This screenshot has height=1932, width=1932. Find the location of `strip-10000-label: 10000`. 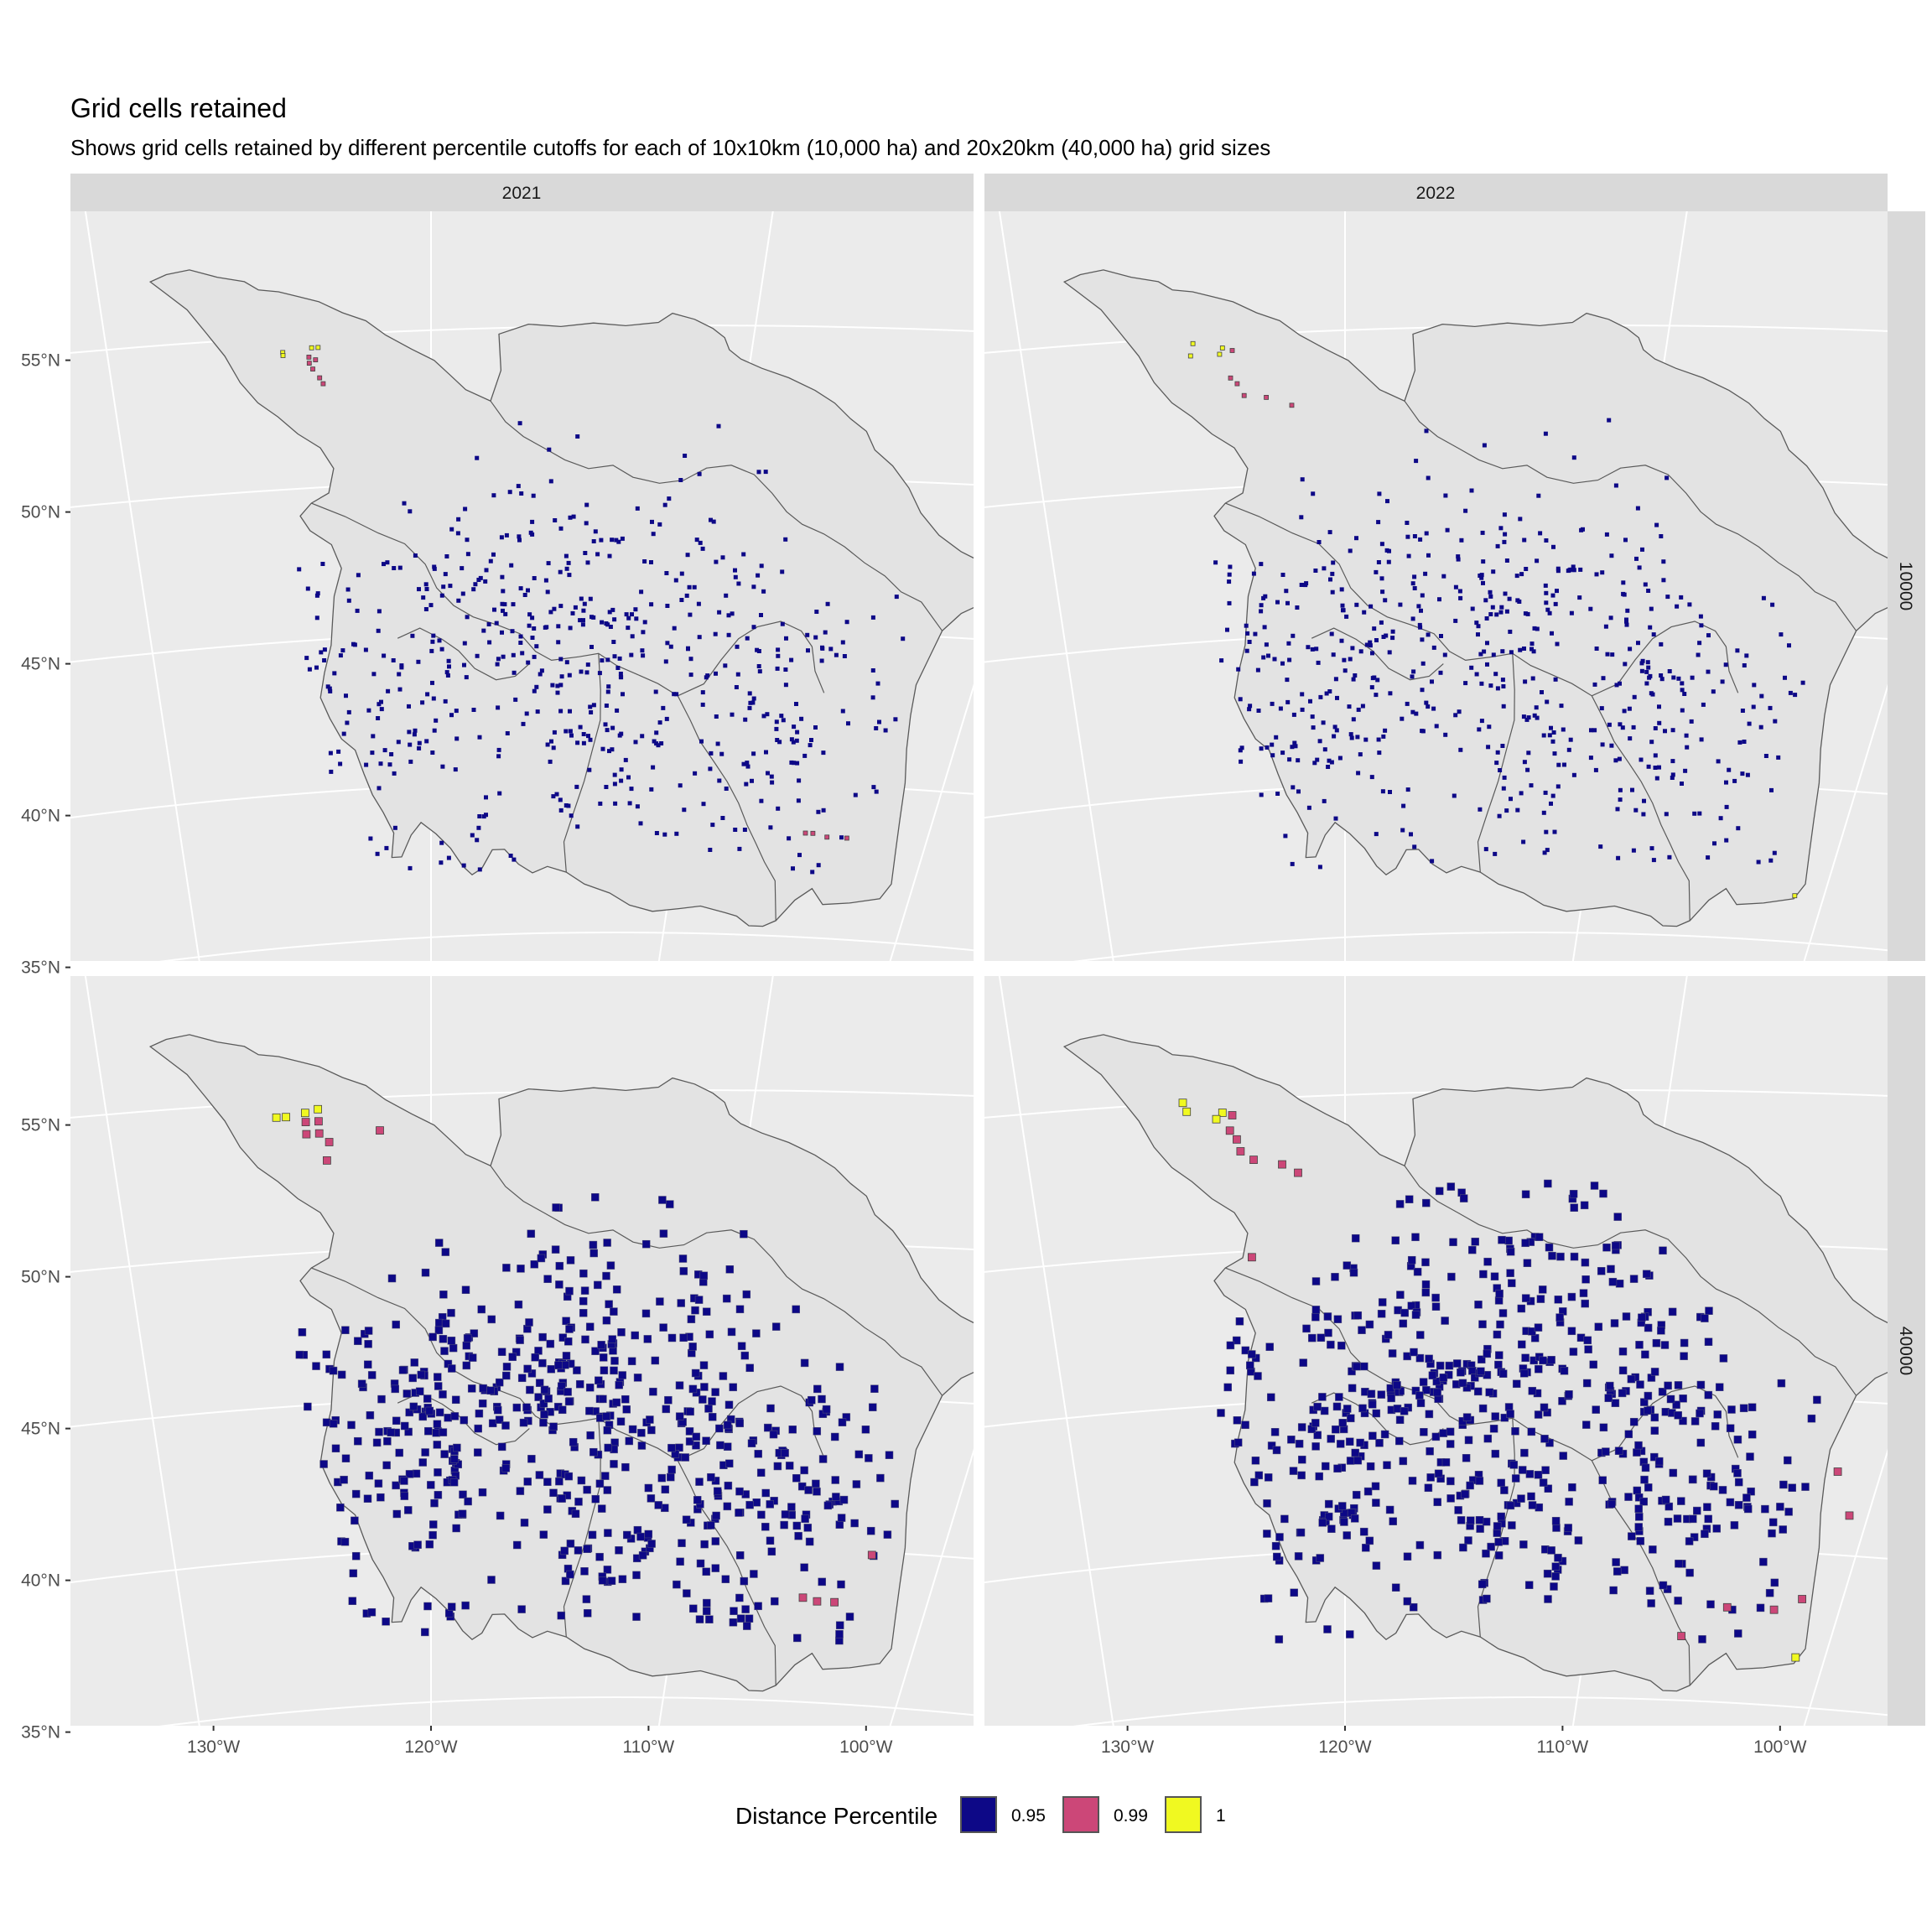

strip-10000-label: 10000 is located at coordinates (1905, 586).